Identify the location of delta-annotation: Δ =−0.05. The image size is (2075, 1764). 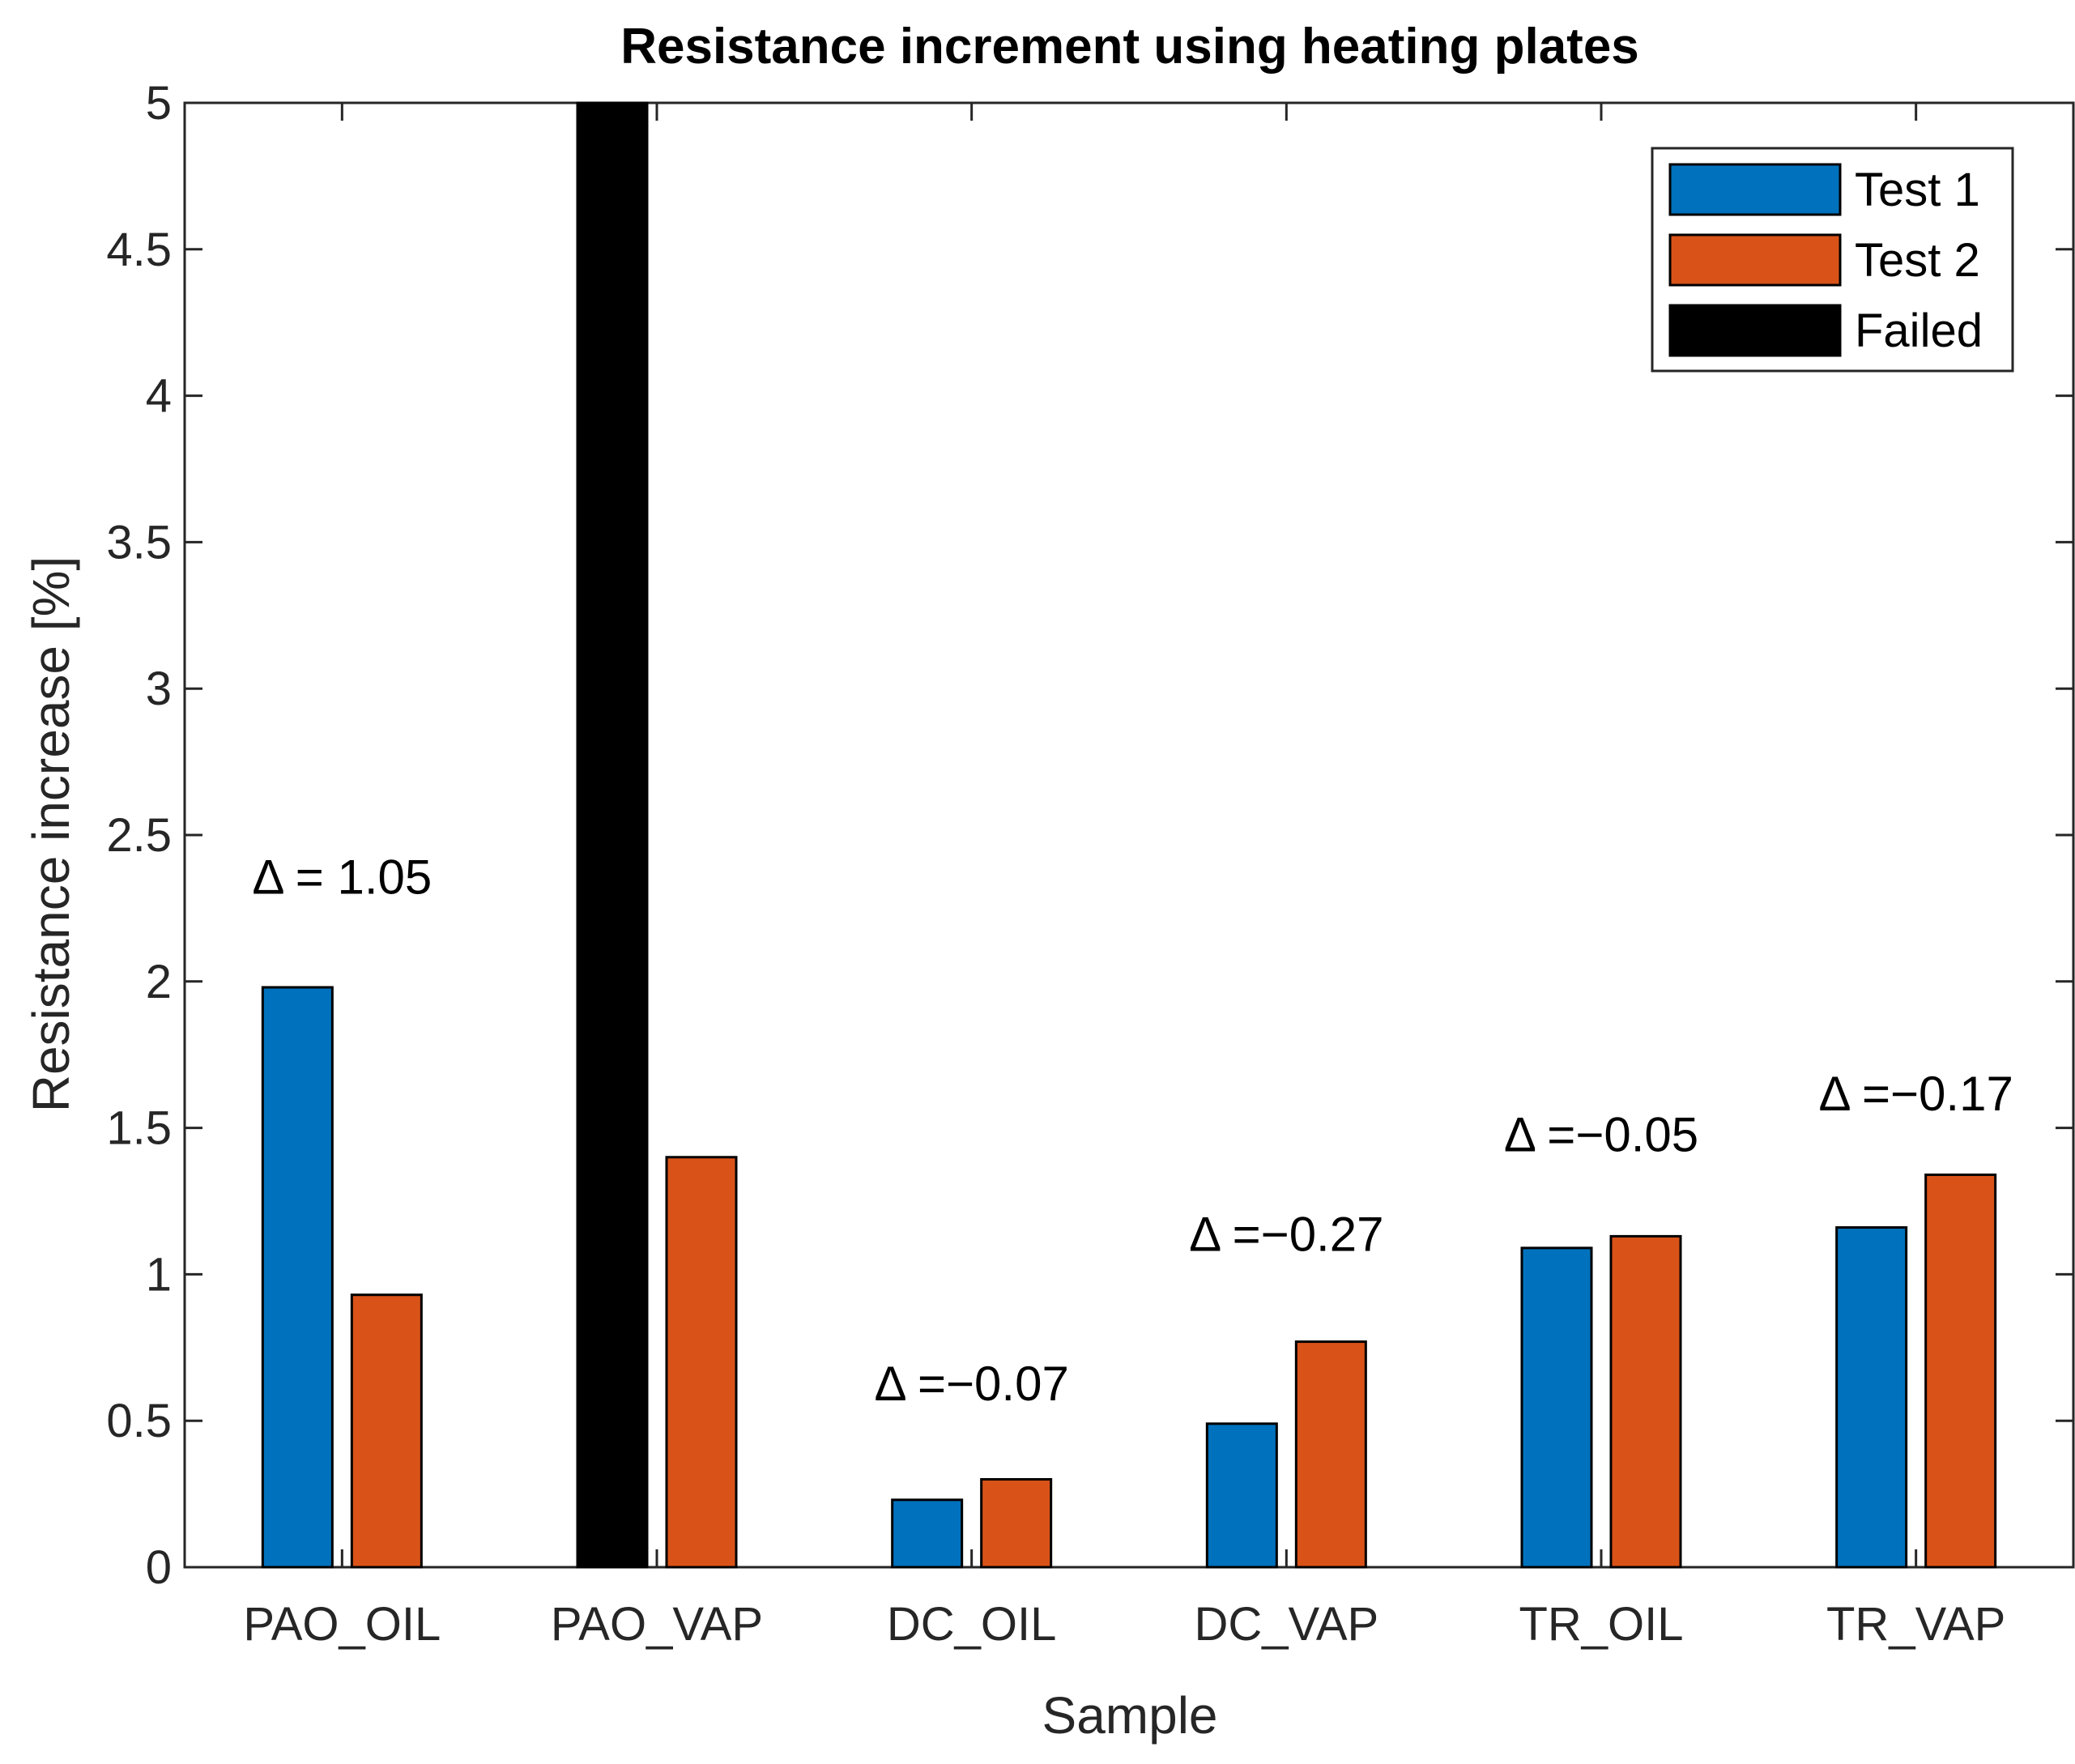
(1601, 1135).